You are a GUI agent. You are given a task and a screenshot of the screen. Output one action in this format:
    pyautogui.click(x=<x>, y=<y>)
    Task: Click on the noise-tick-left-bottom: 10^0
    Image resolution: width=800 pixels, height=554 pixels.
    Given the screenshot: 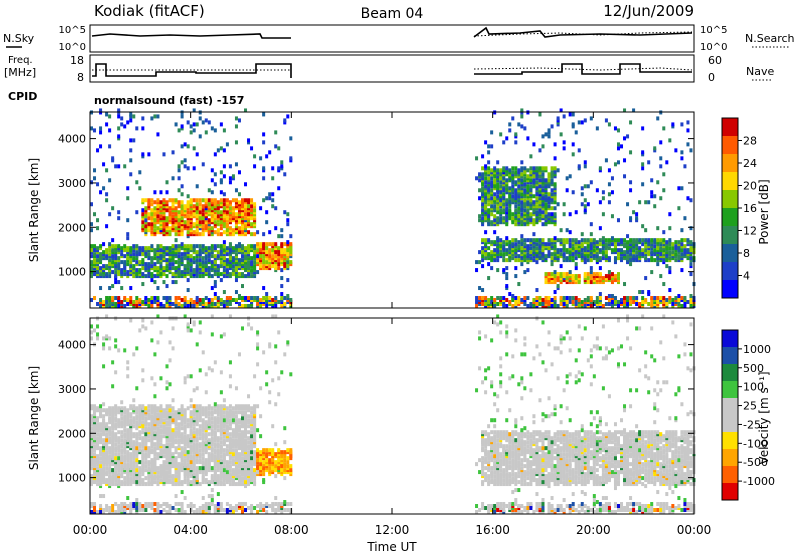 What is the action you would take?
    pyautogui.click(x=72, y=47)
    